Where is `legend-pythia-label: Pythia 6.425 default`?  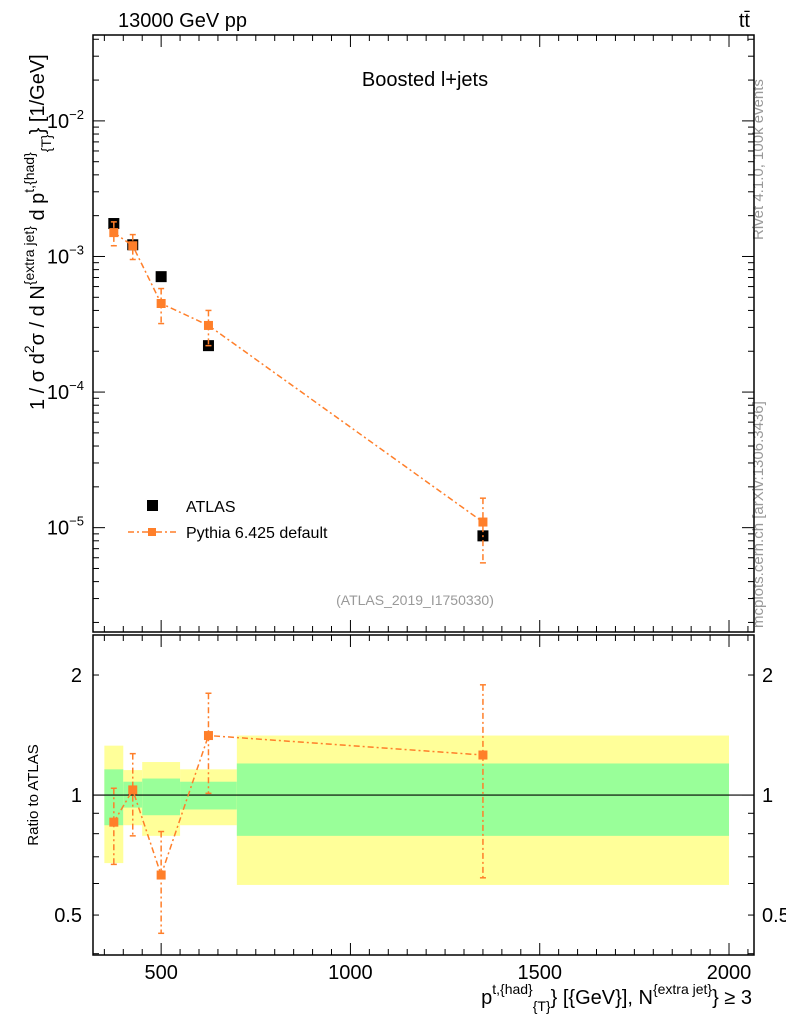 legend-pythia-label: Pythia 6.425 default is located at coordinates (257, 533).